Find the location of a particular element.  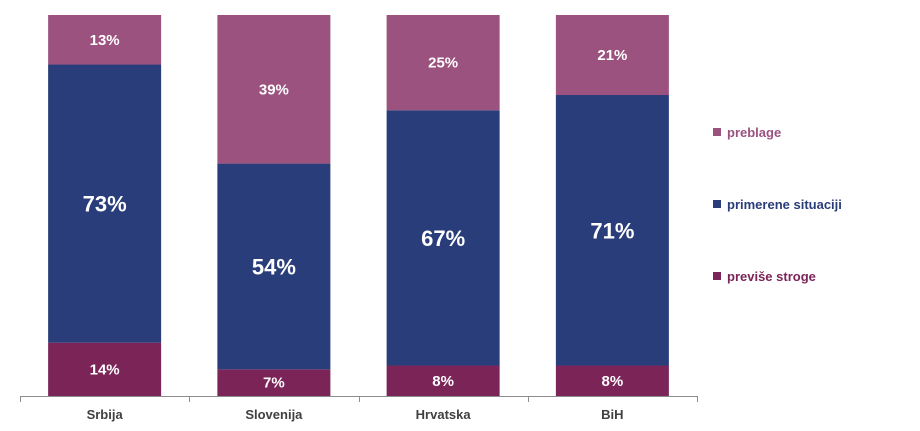

data-label-slovenija-2: 39% is located at coordinates (274, 89).